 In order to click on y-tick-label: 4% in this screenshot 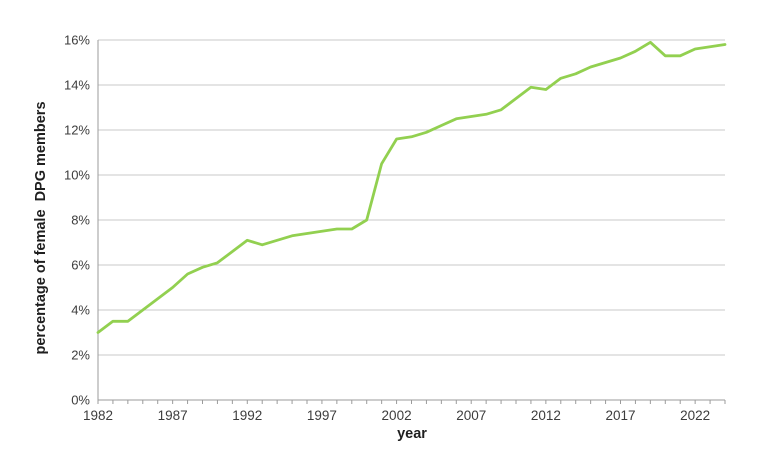, I will do `click(80, 310)`.